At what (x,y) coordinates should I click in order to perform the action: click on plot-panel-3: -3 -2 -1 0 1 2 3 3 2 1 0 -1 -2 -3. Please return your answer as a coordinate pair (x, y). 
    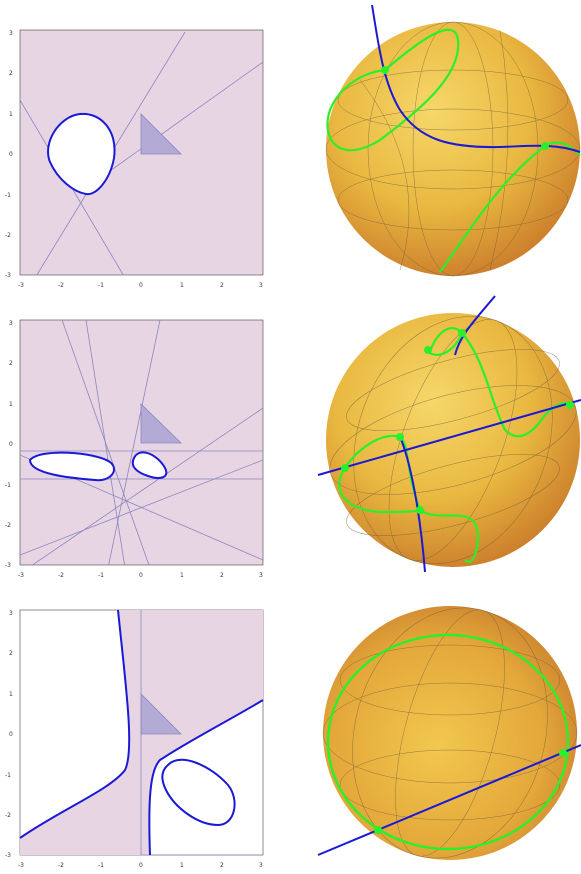
    Looking at the image, I should click on (134, 739).